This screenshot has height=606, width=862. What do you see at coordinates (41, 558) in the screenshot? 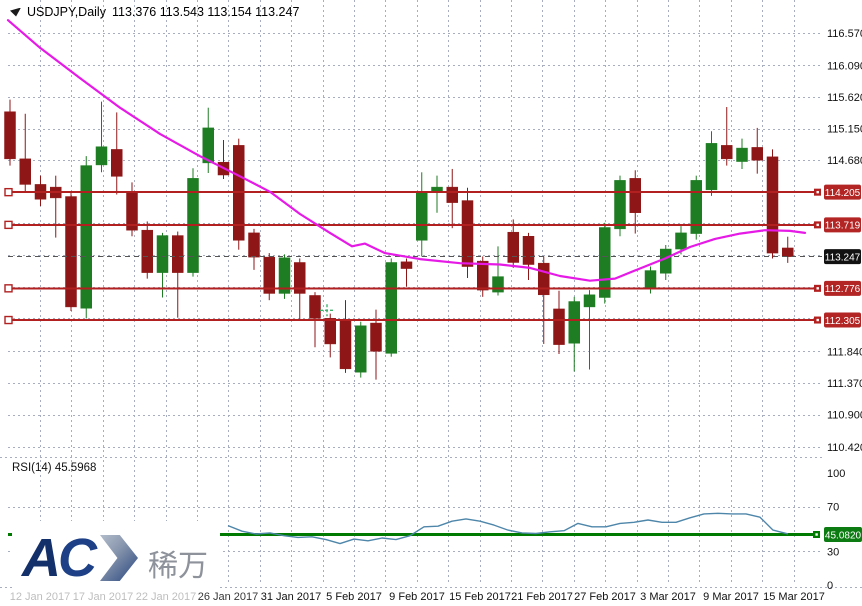
I see `logo-letter-a: A` at bounding box center [41, 558].